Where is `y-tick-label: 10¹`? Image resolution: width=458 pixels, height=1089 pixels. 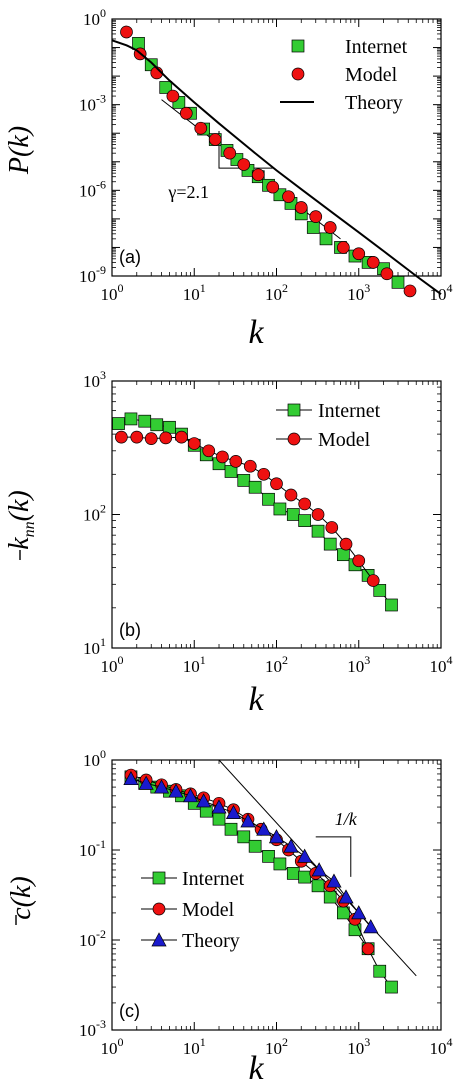 y-tick-label: 10¹ is located at coordinates (94, 646).